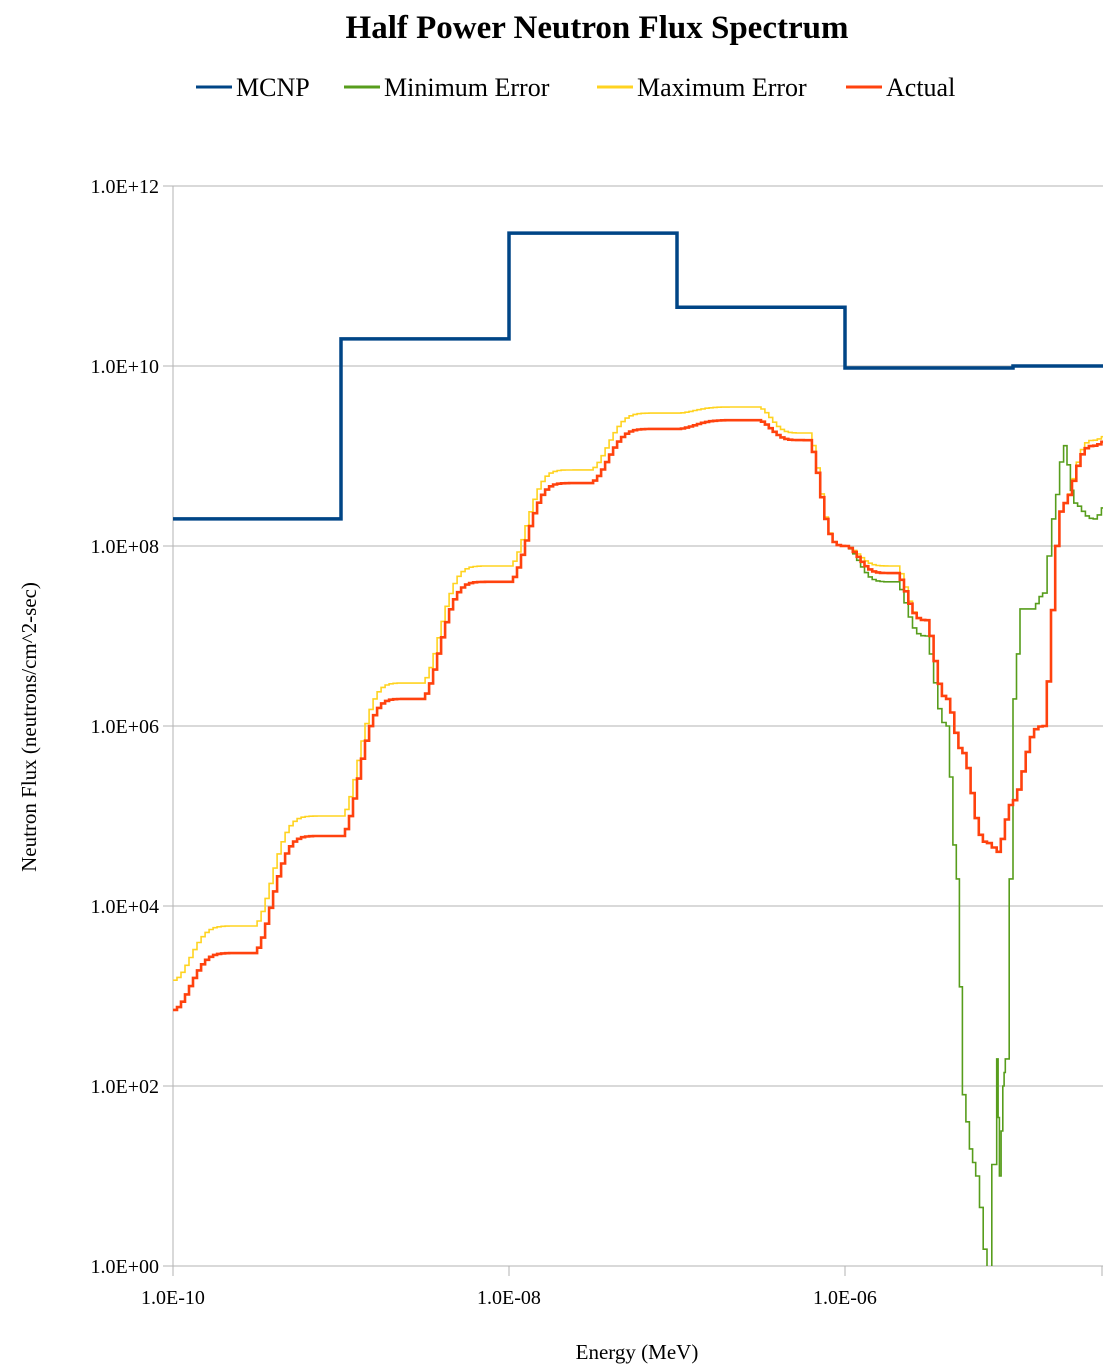 This screenshot has width=1103, height=1367. What do you see at coordinates (125, 1267) in the screenshot?
I see `y-tick-label: 1.0E+00` at bounding box center [125, 1267].